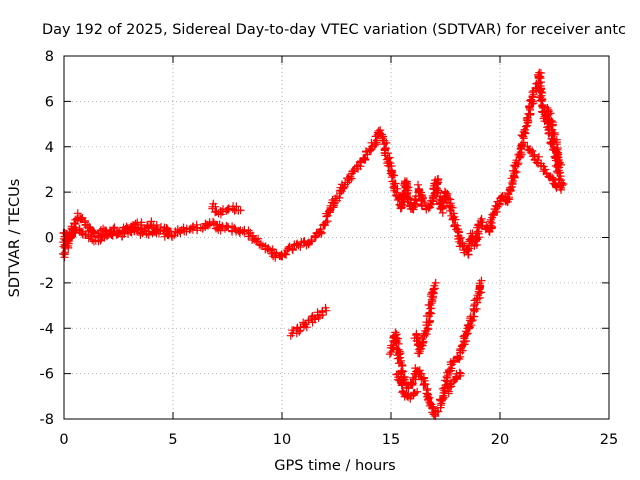  What do you see at coordinates (47, 375) in the screenshot?
I see `y-tick-label: -6` at bounding box center [47, 375].